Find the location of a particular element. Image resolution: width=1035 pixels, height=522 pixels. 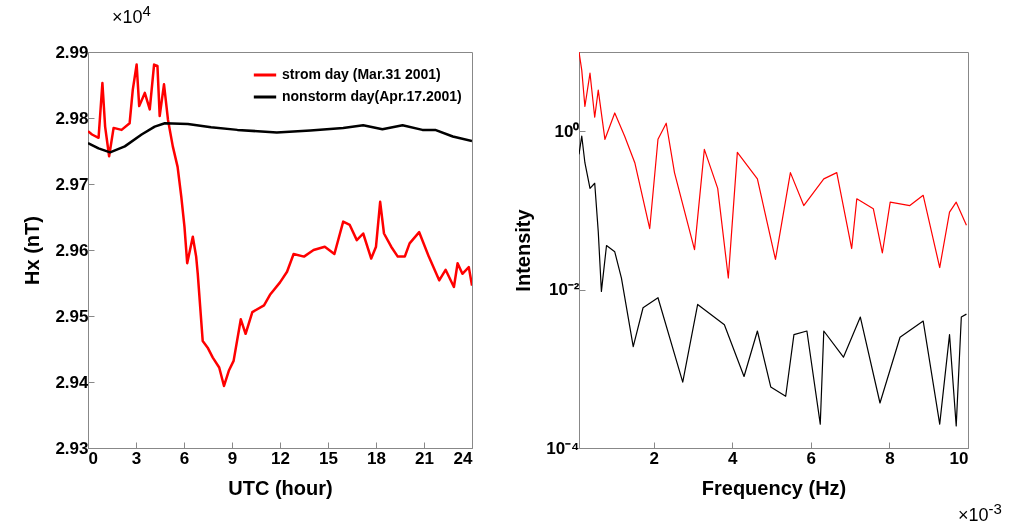

x-axis-title: UTC (hour) is located at coordinates (280, 487).